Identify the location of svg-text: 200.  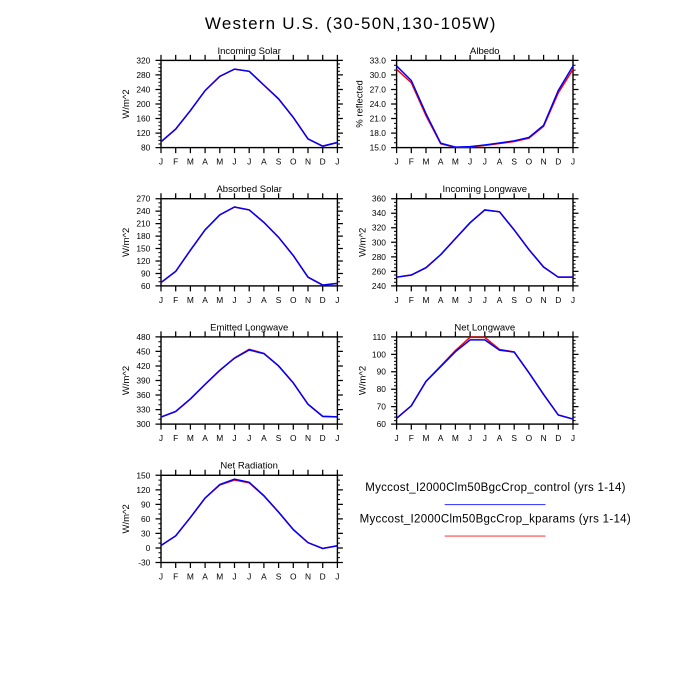
(143, 104).